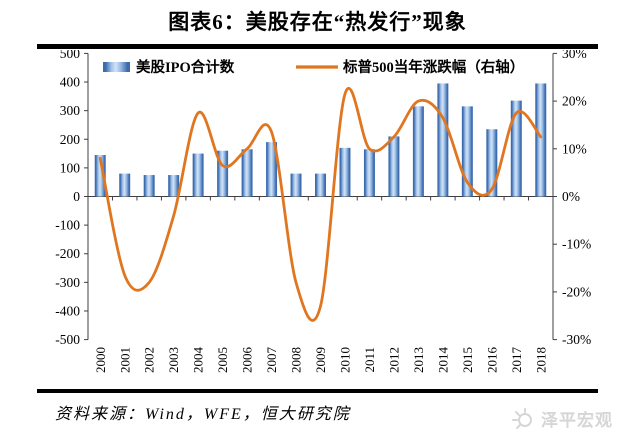 The height and width of the screenshot is (448, 635). Describe the element at coordinates (393, 360) in the screenshot. I see `svg-text: 2012` at that location.